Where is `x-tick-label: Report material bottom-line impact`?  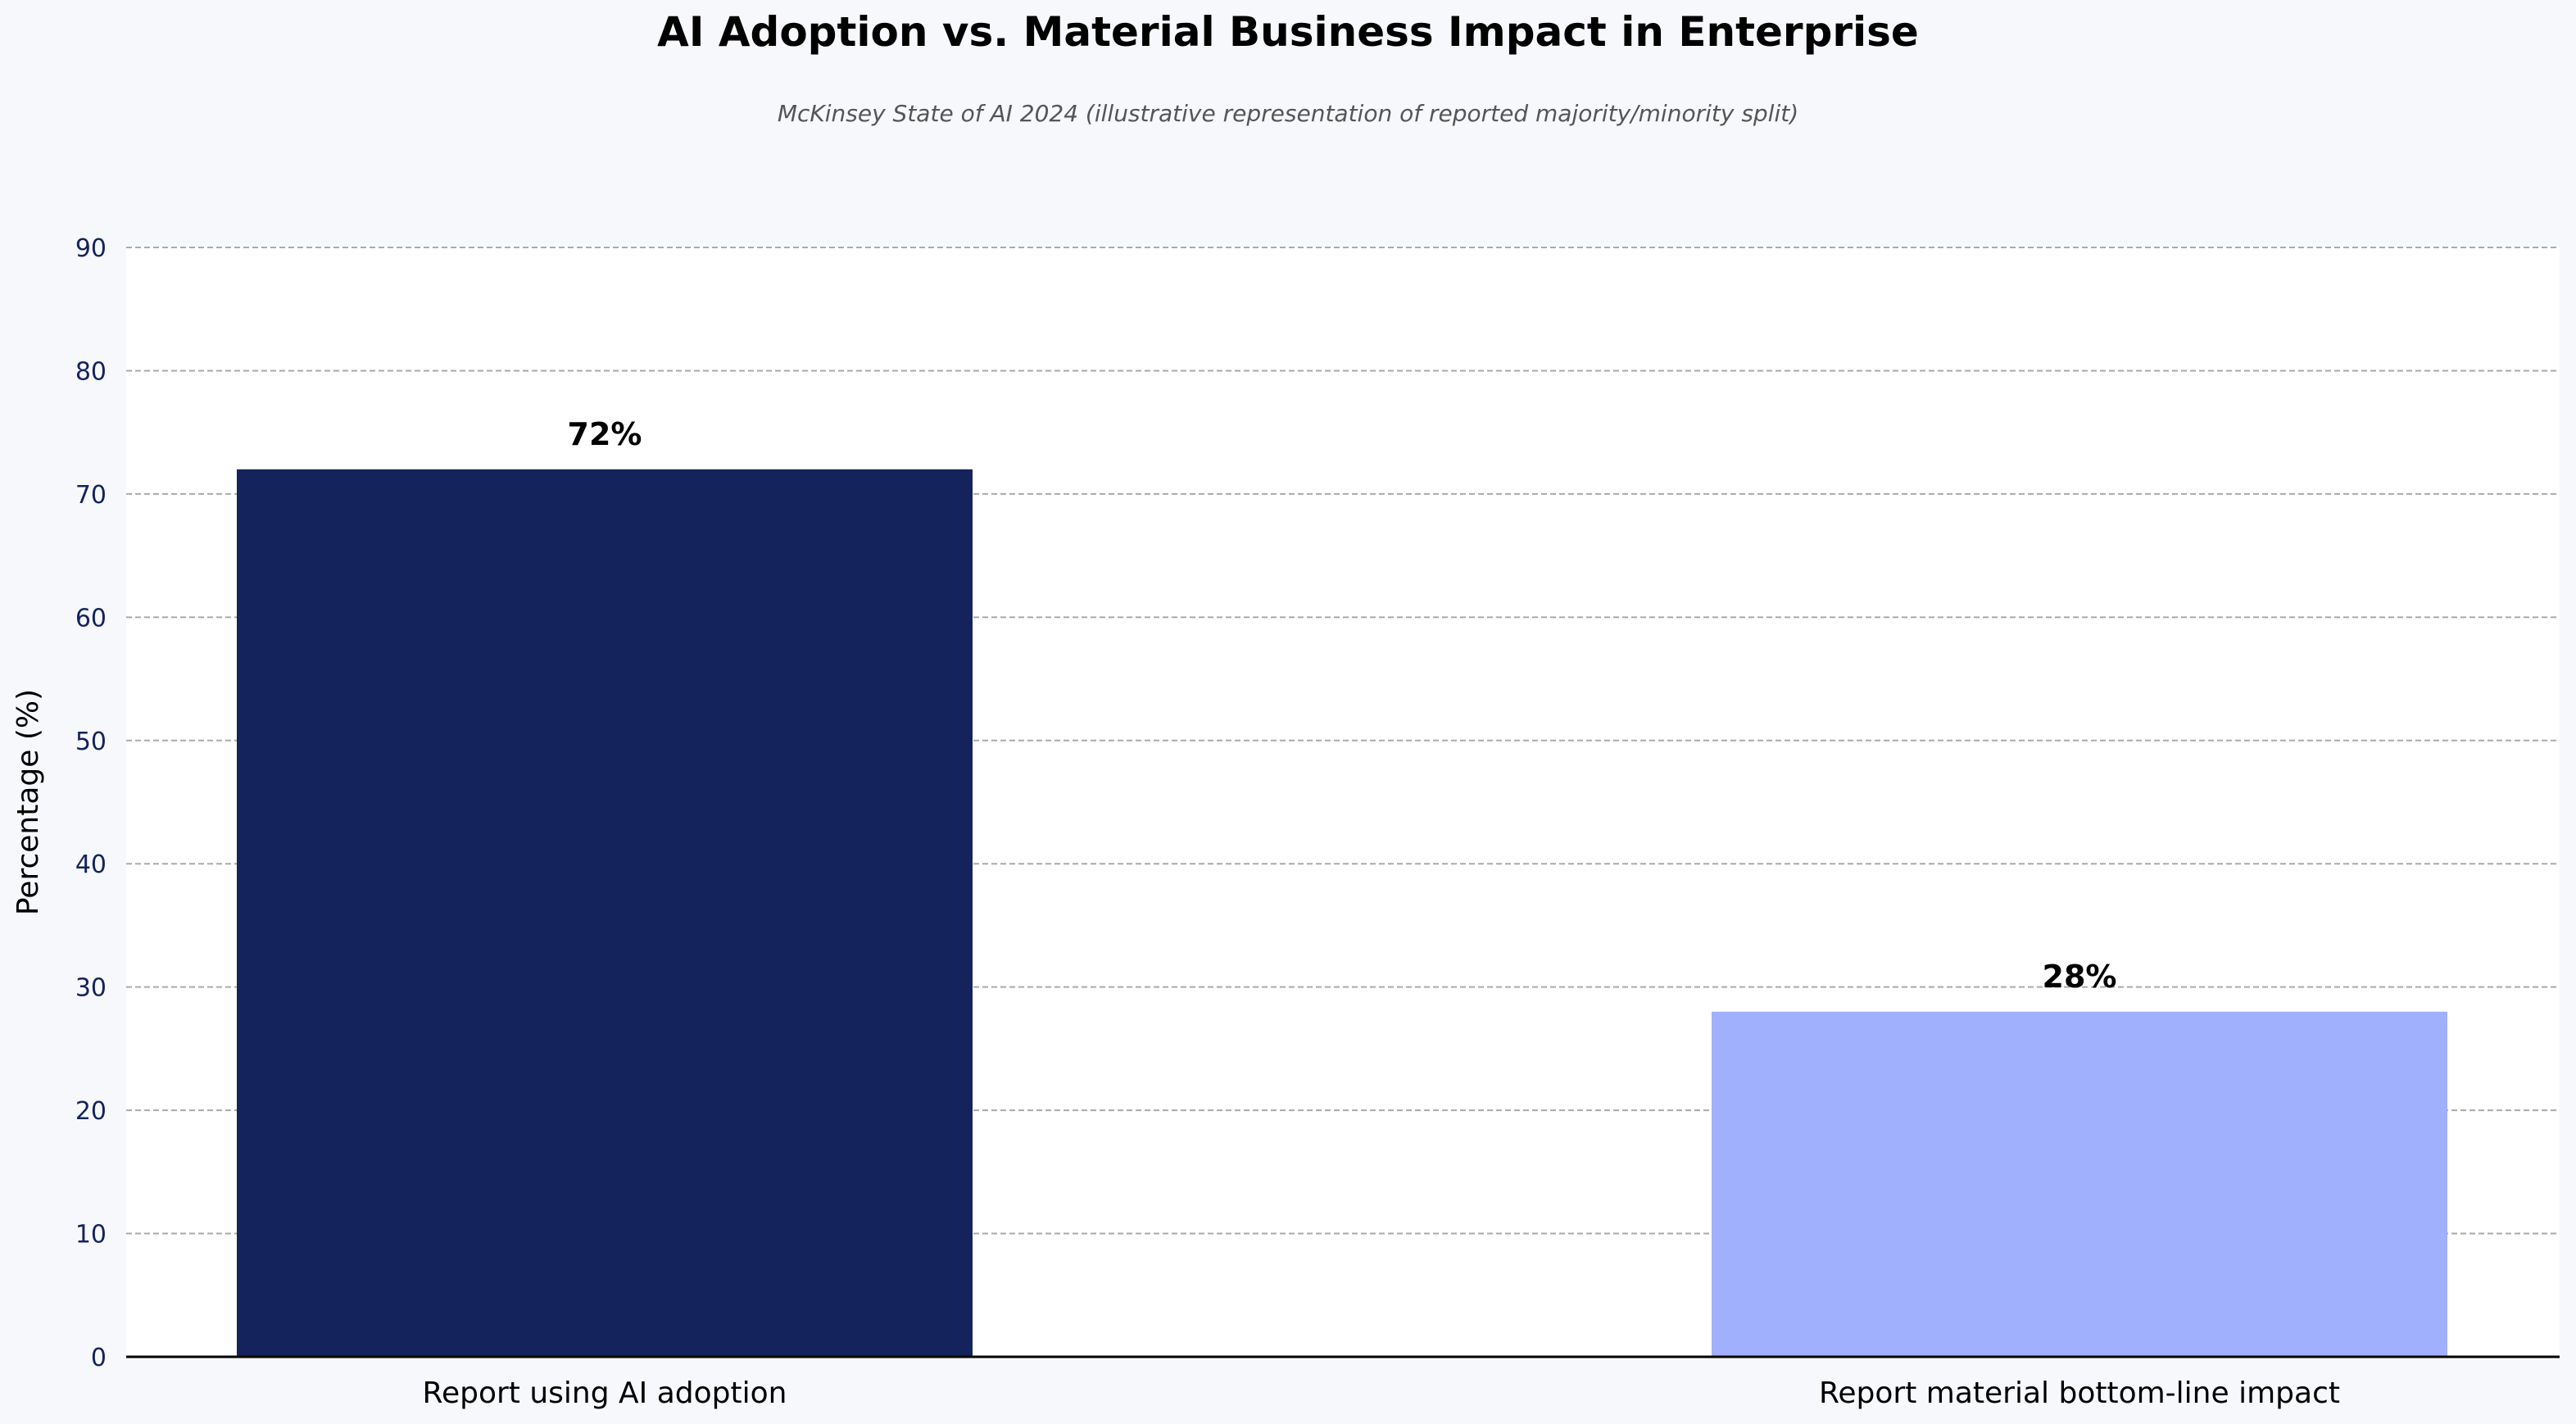
x-tick-label: Report material bottom-line impact is located at coordinates (2079, 1393).